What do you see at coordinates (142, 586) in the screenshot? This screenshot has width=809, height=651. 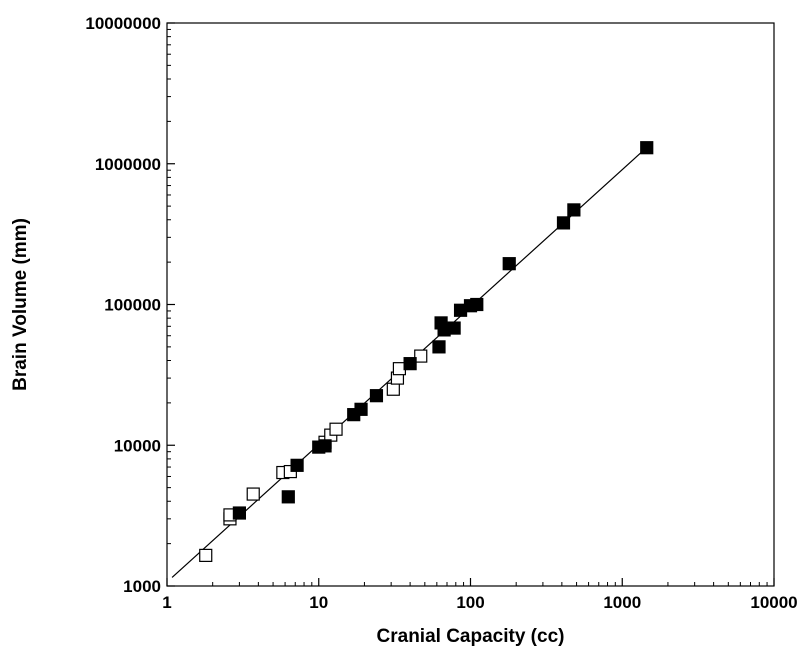 I see `y-tick-label: 1000` at bounding box center [142, 586].